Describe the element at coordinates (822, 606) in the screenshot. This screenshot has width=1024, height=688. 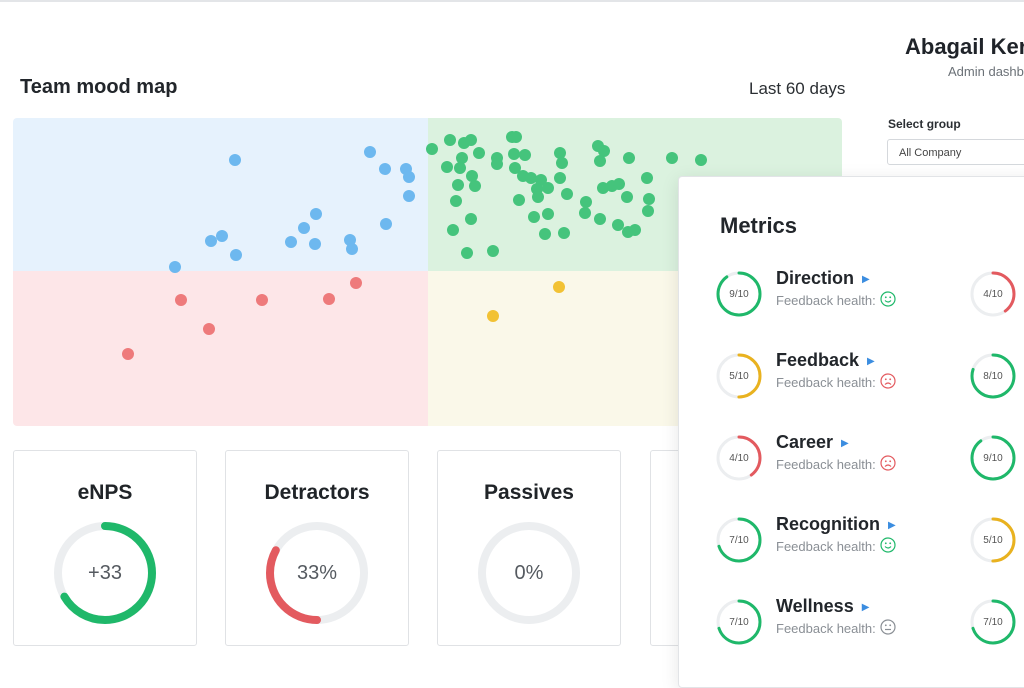
I see `metric-name: Wellness ▶` at that location.